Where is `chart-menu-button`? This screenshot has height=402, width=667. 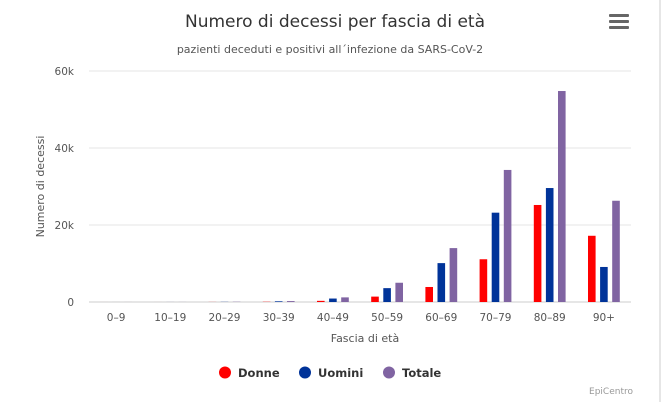 chart-menu-button is located at coordinates (619, 22).